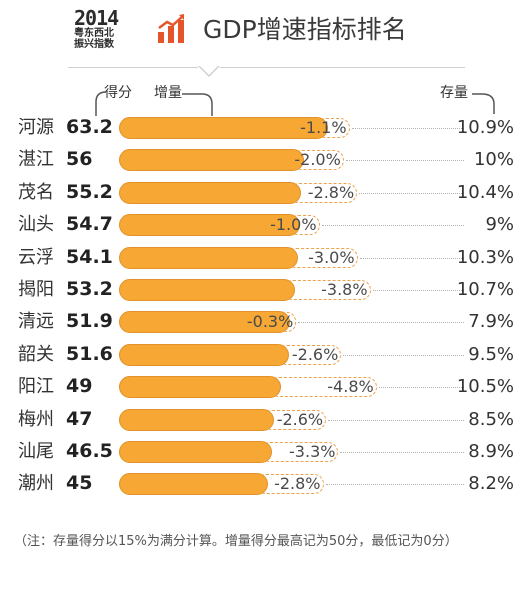 This screenshot has width=528, height=595. Describe the element at coordinates (491, 451) in the screenshot. I see `stock-label: 8.9%` at that location.